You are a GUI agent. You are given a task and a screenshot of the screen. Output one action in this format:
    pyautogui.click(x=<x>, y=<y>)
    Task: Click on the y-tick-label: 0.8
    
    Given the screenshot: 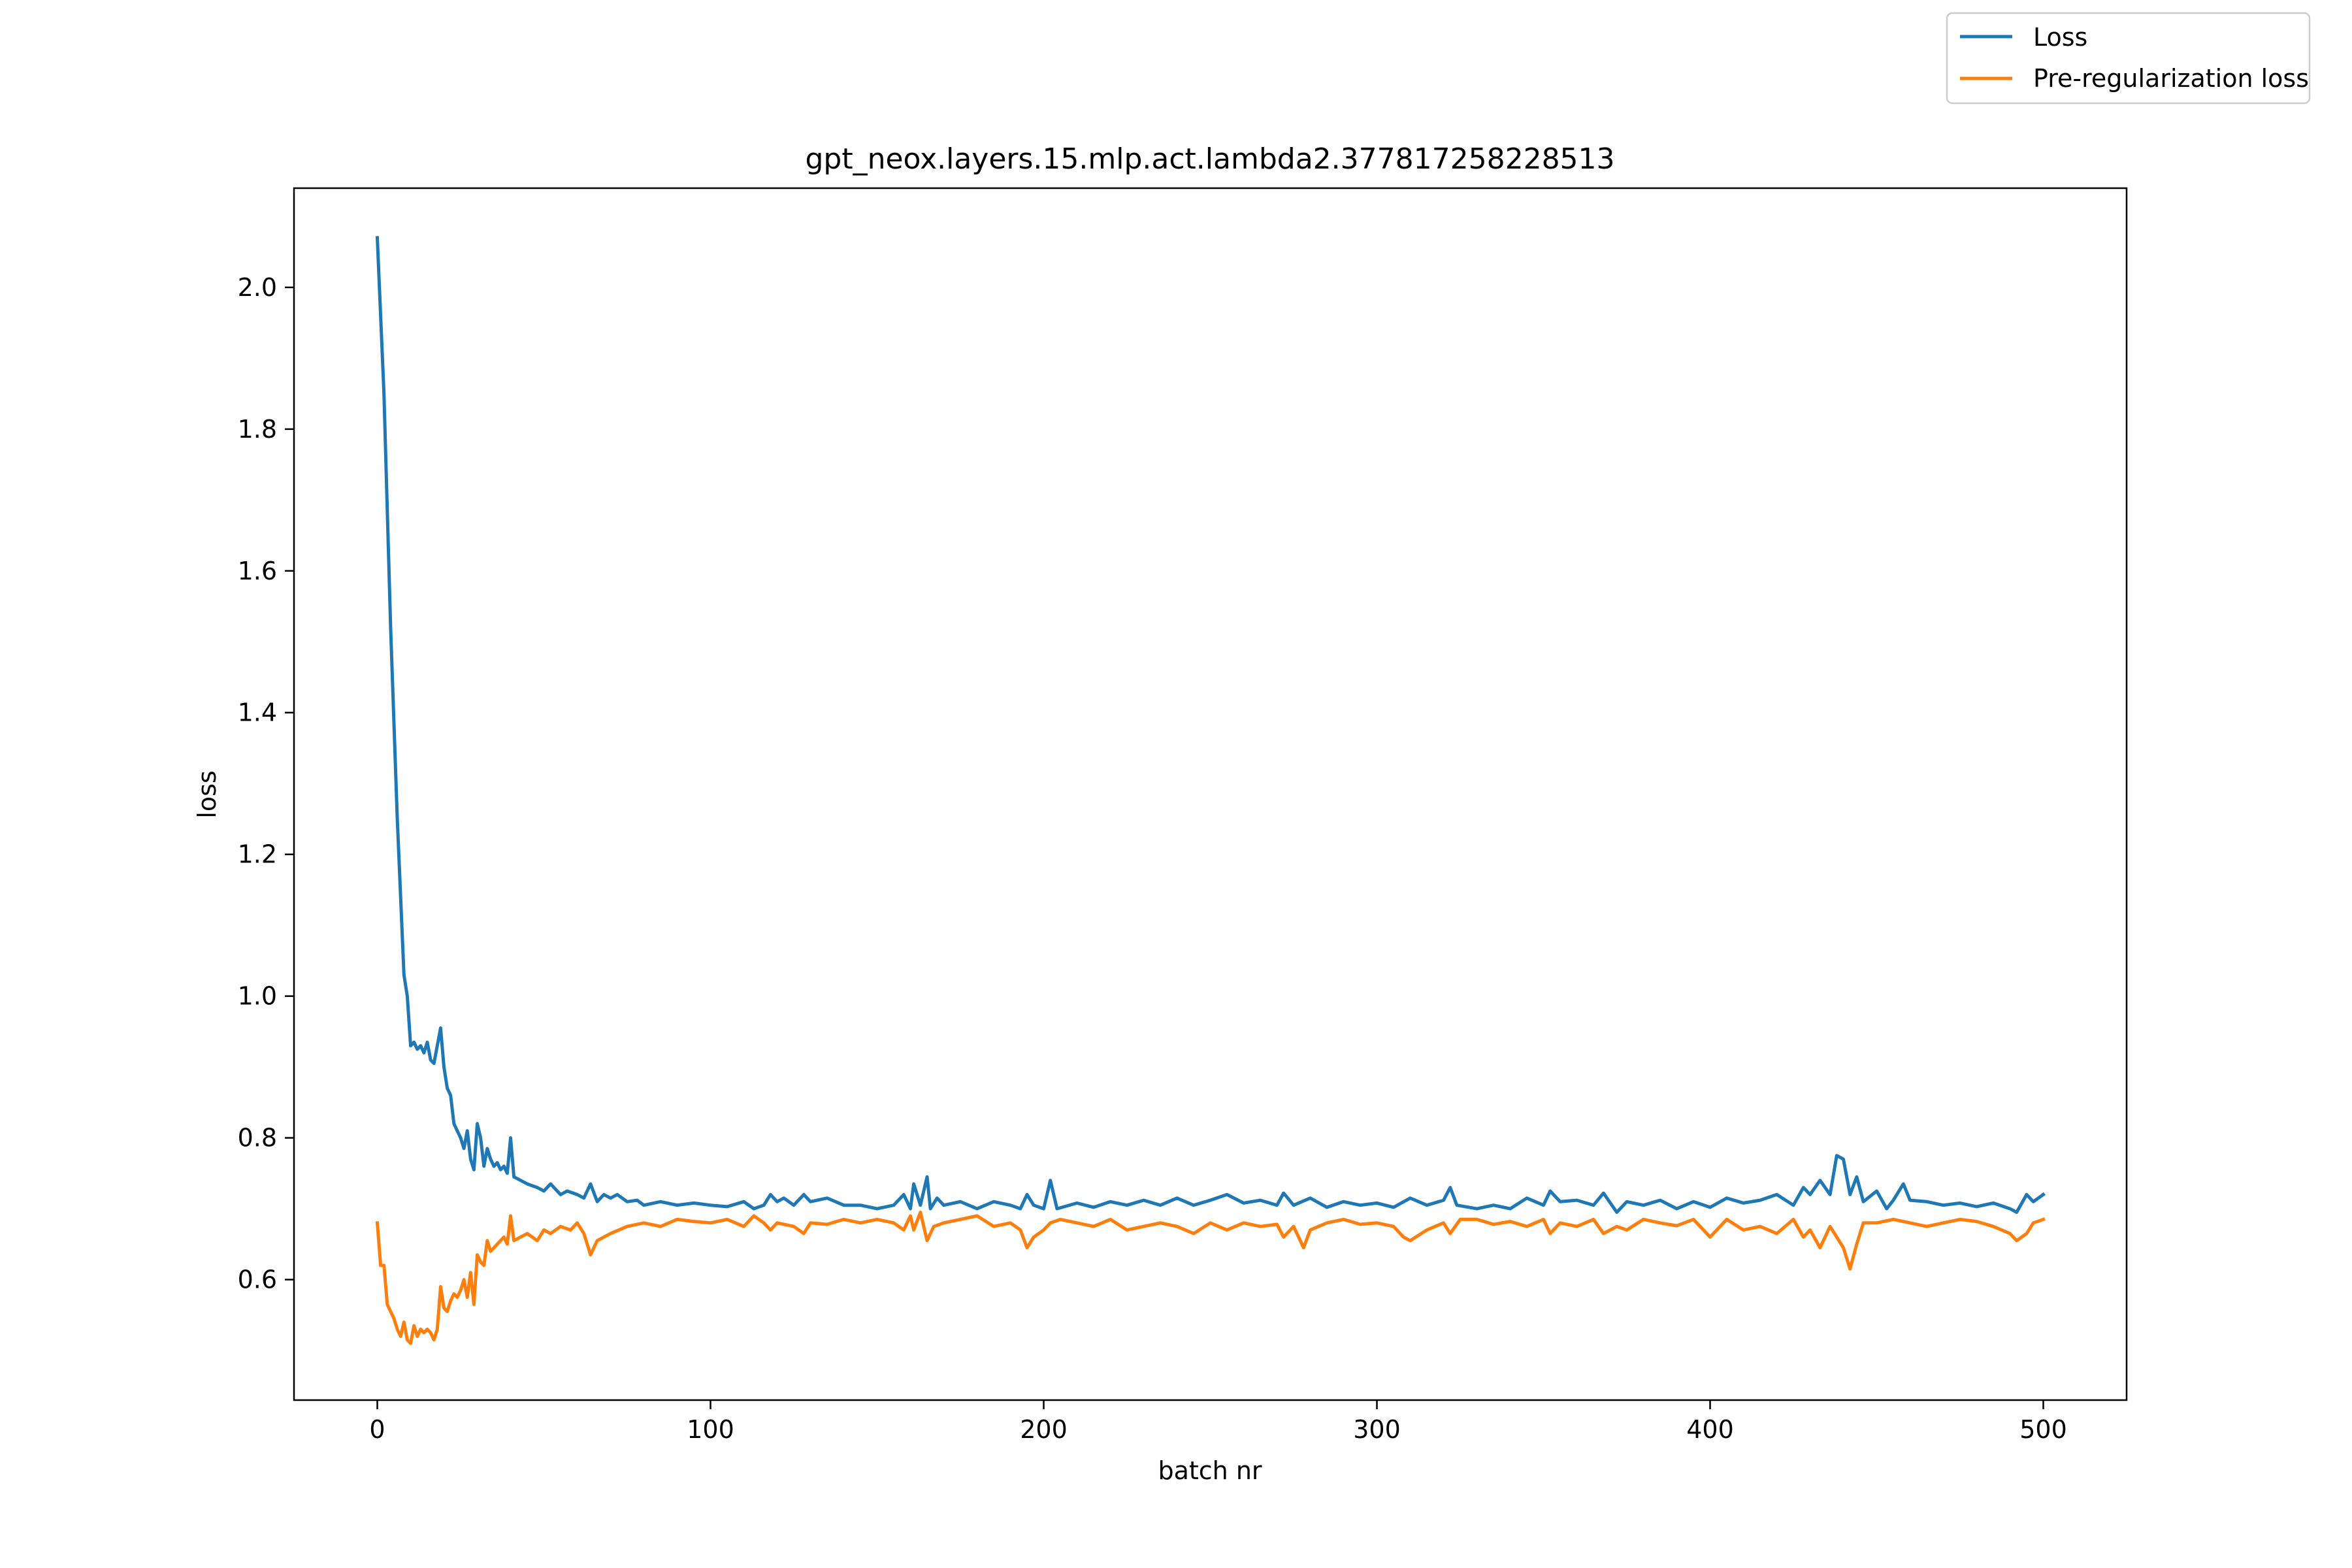 What is the action you would take?
    pyautogui.click(x=257, y=1138)
    